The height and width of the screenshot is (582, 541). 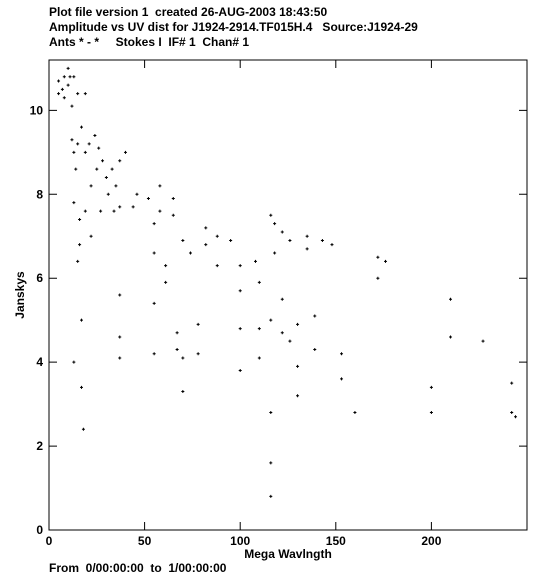 What do you see at coordinates (149, 42) in the screenshot?
I see `header-line: Ants * - * Stokes I IF# 1 Chan# 1` at bounding box center [149, 42].